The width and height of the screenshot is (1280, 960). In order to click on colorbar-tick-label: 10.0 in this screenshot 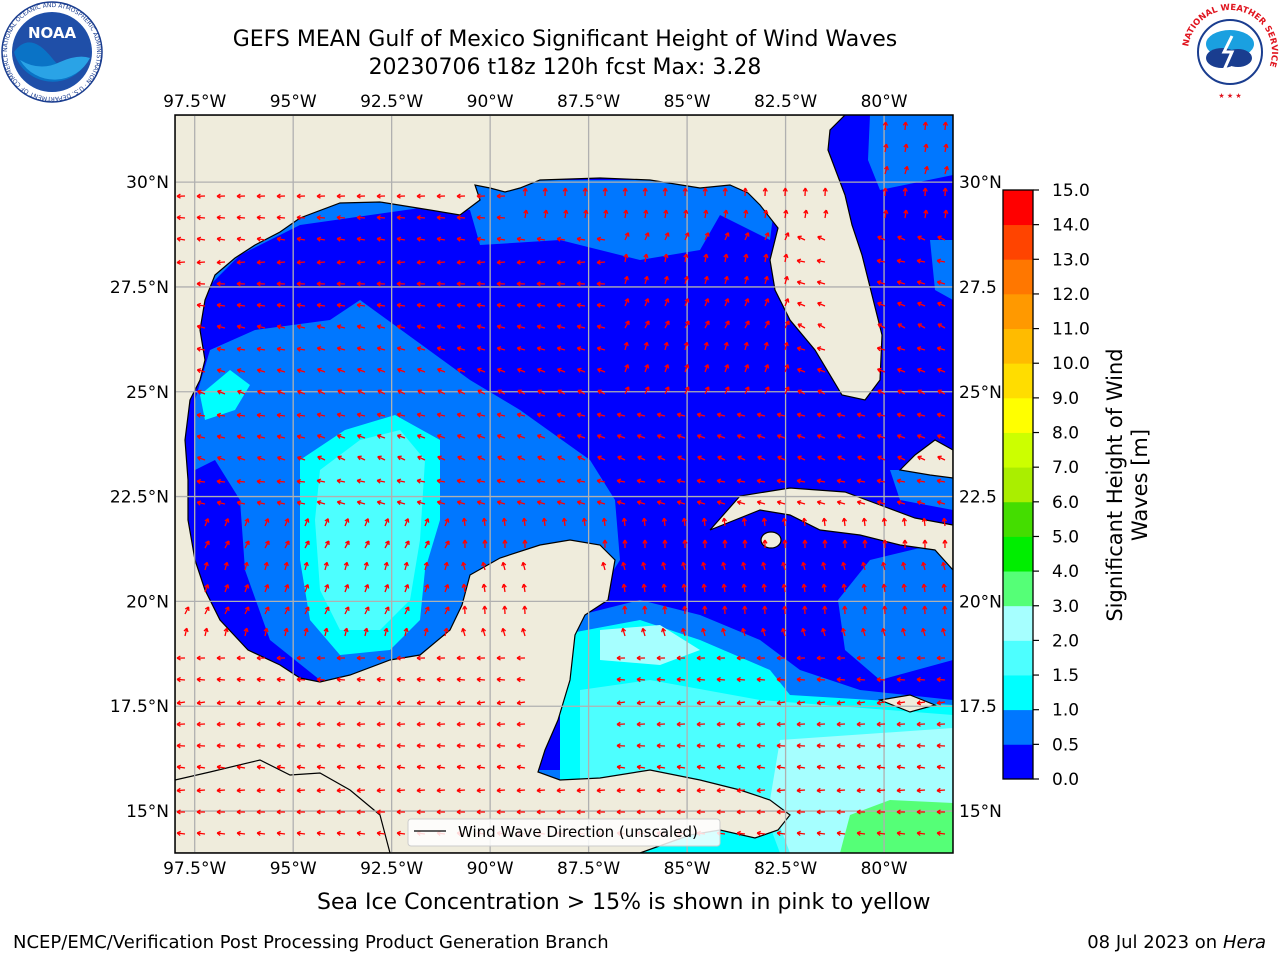, I will do `click(1071, 364)`.